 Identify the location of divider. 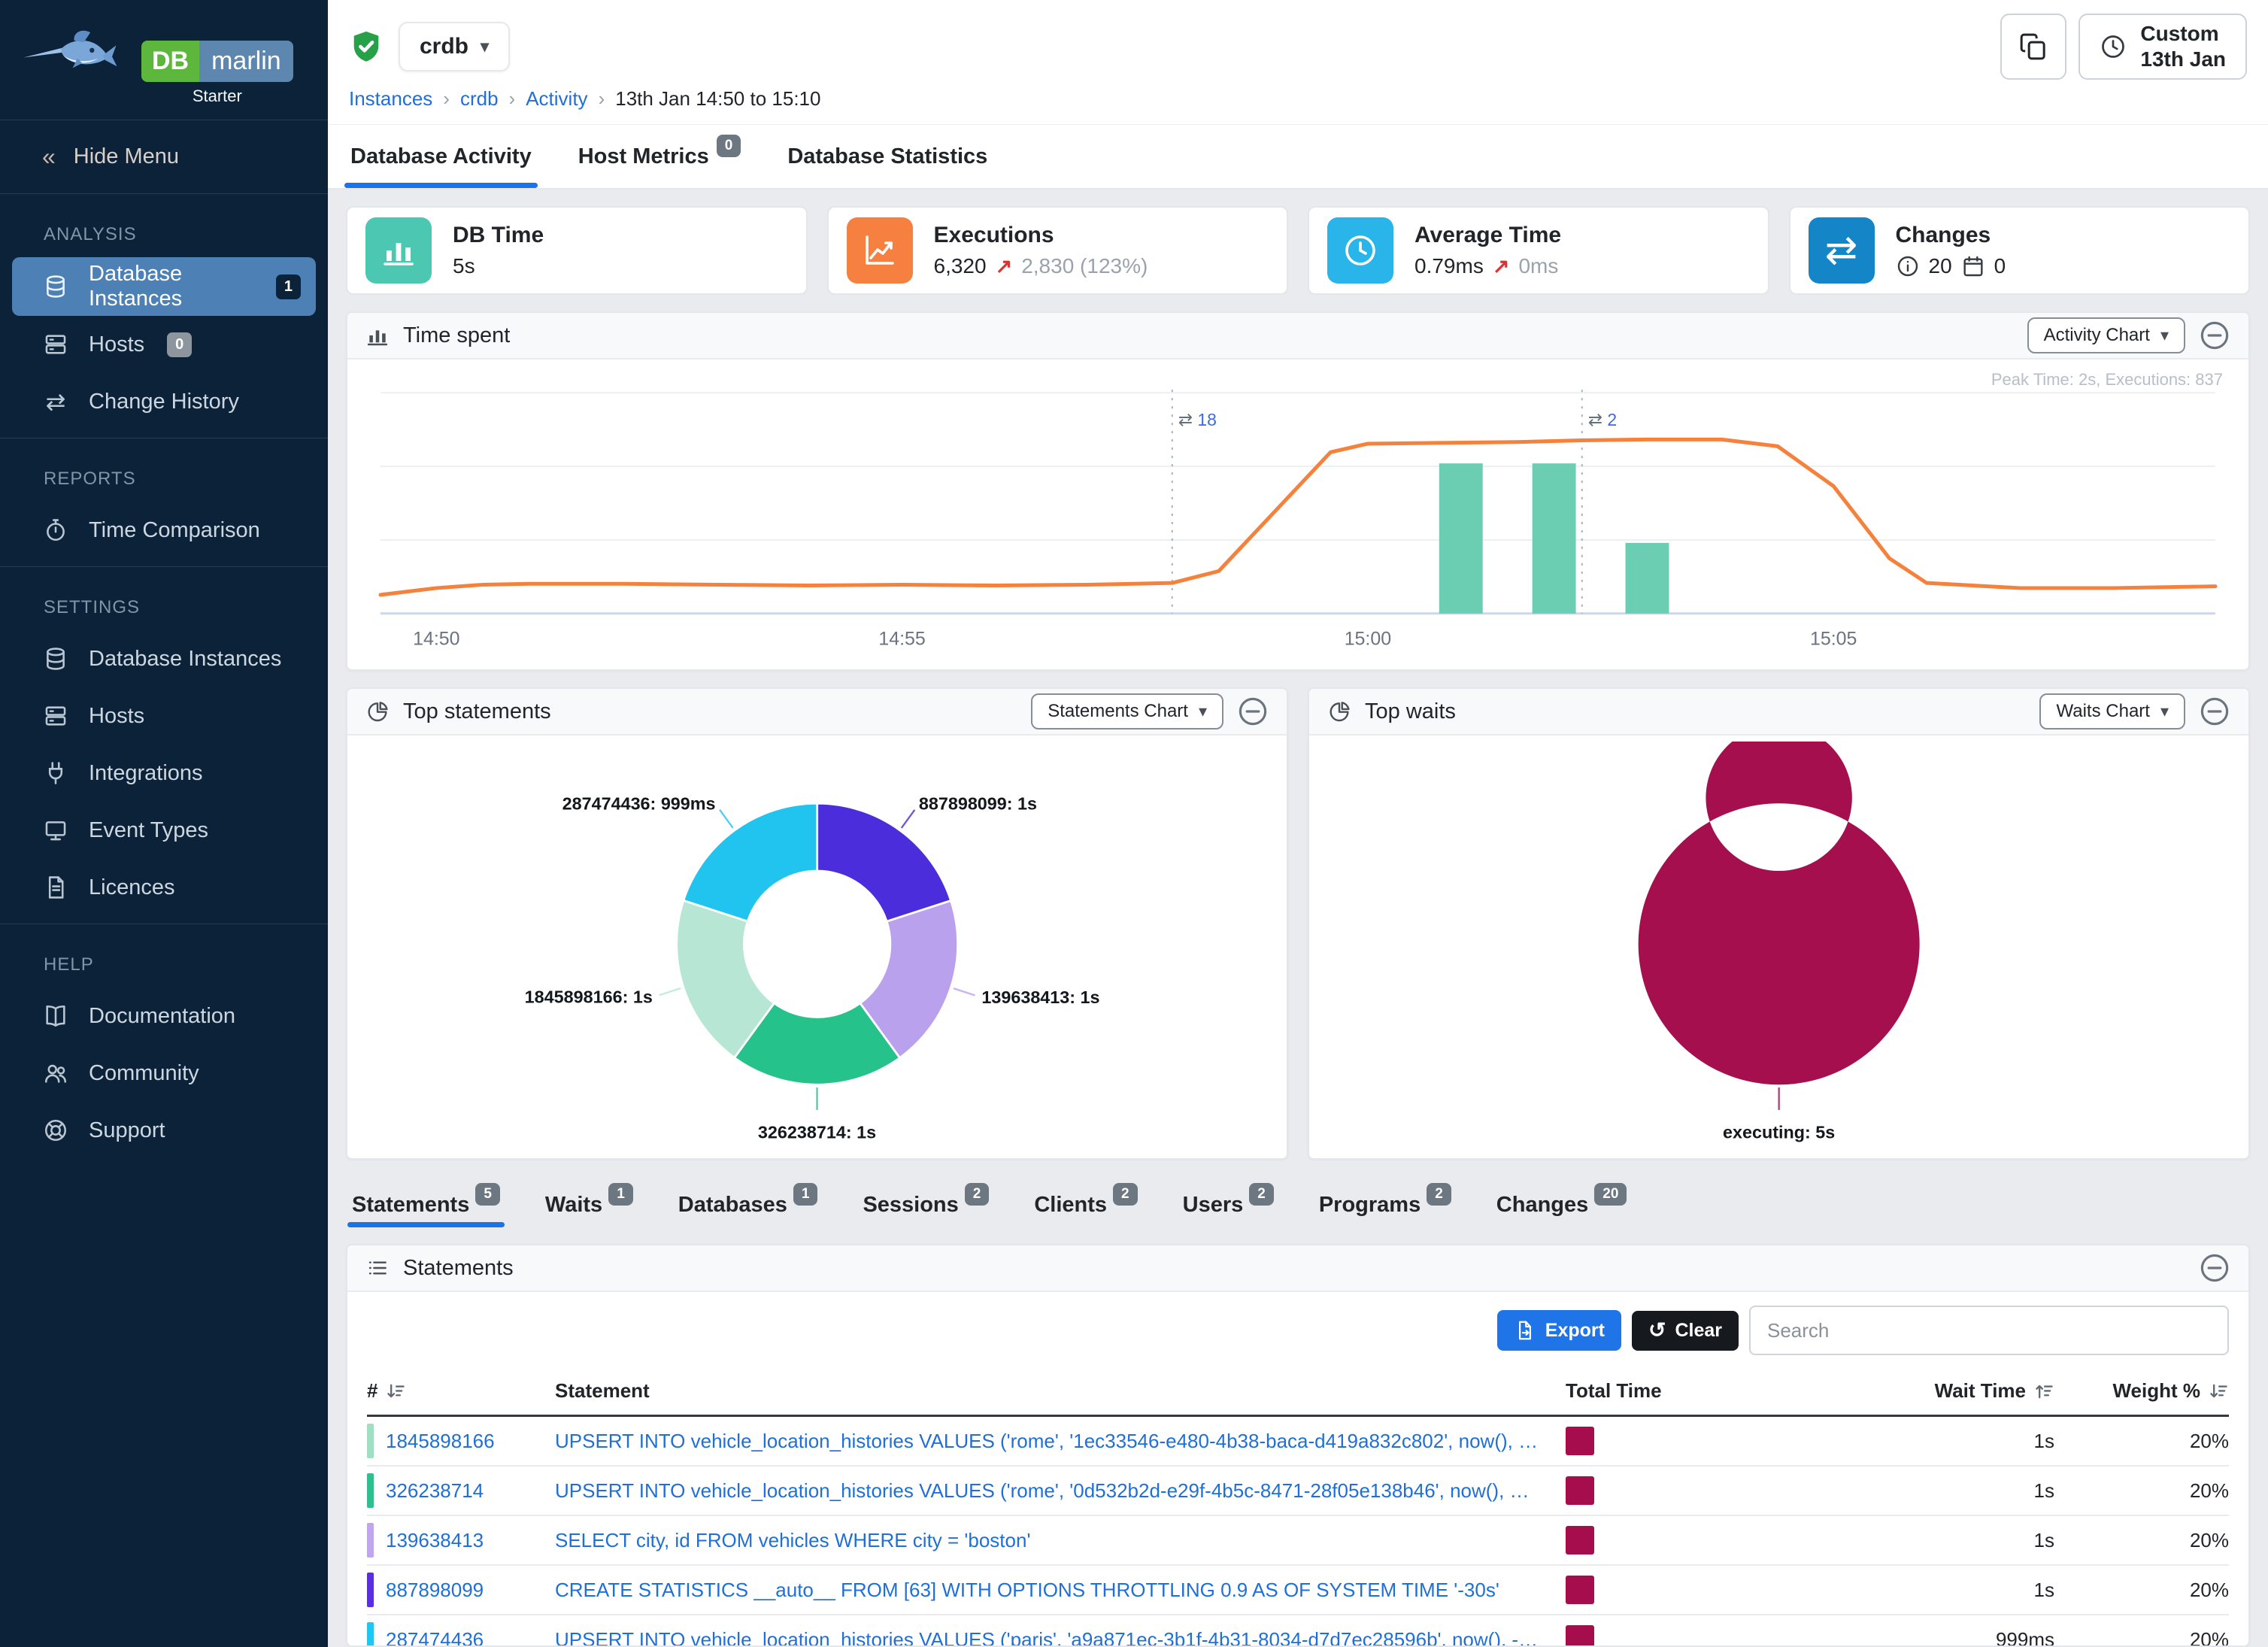
(164, 194).